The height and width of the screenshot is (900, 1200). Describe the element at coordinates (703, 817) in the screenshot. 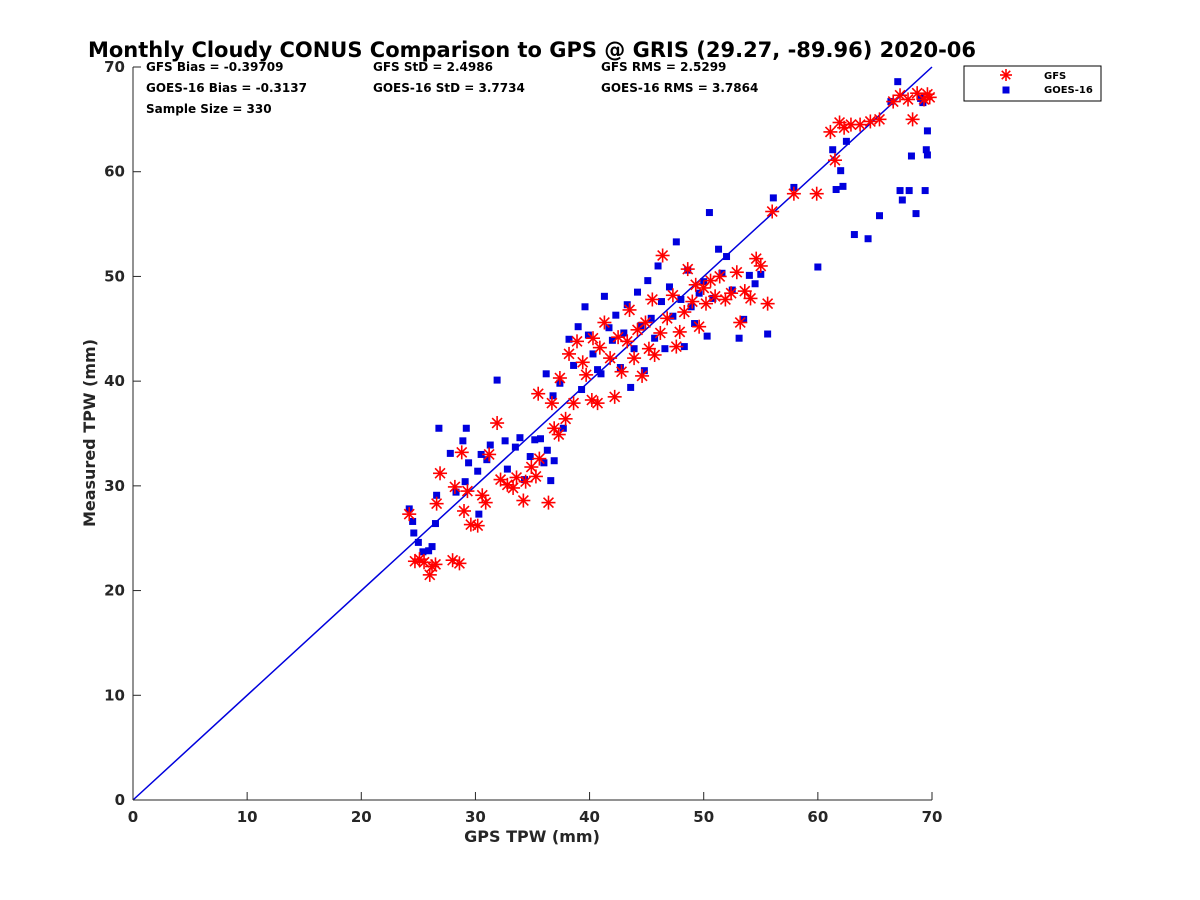

I see `x-tick-label: 50` at that location.